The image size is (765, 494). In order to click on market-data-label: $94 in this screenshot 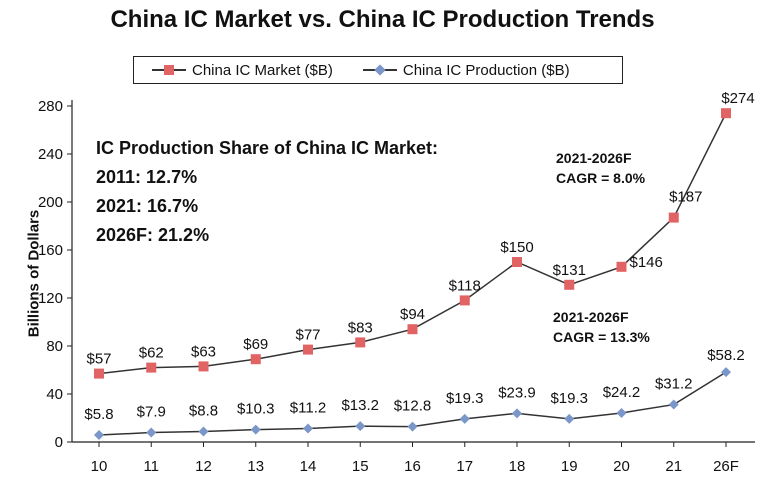, I will do `click(412, 314)`.